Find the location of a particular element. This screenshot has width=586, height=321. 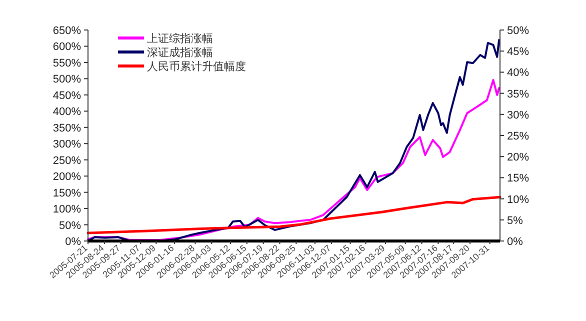

y2-tick-label: 35% is located at coordinates (518, 94).